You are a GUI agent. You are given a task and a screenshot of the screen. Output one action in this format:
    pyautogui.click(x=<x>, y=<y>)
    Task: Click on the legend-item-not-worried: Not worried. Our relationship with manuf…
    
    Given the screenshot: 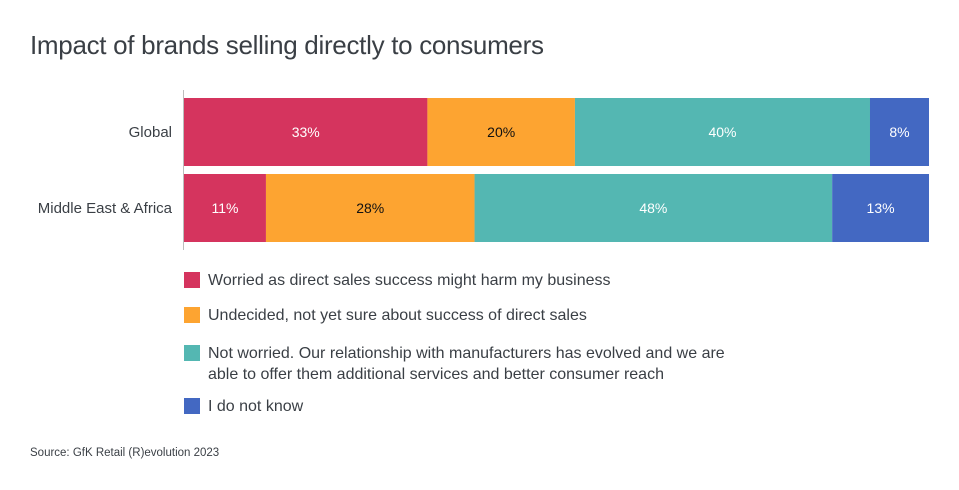 What is the action you would take?
    pyautogui.click(x=466, y=364)
    